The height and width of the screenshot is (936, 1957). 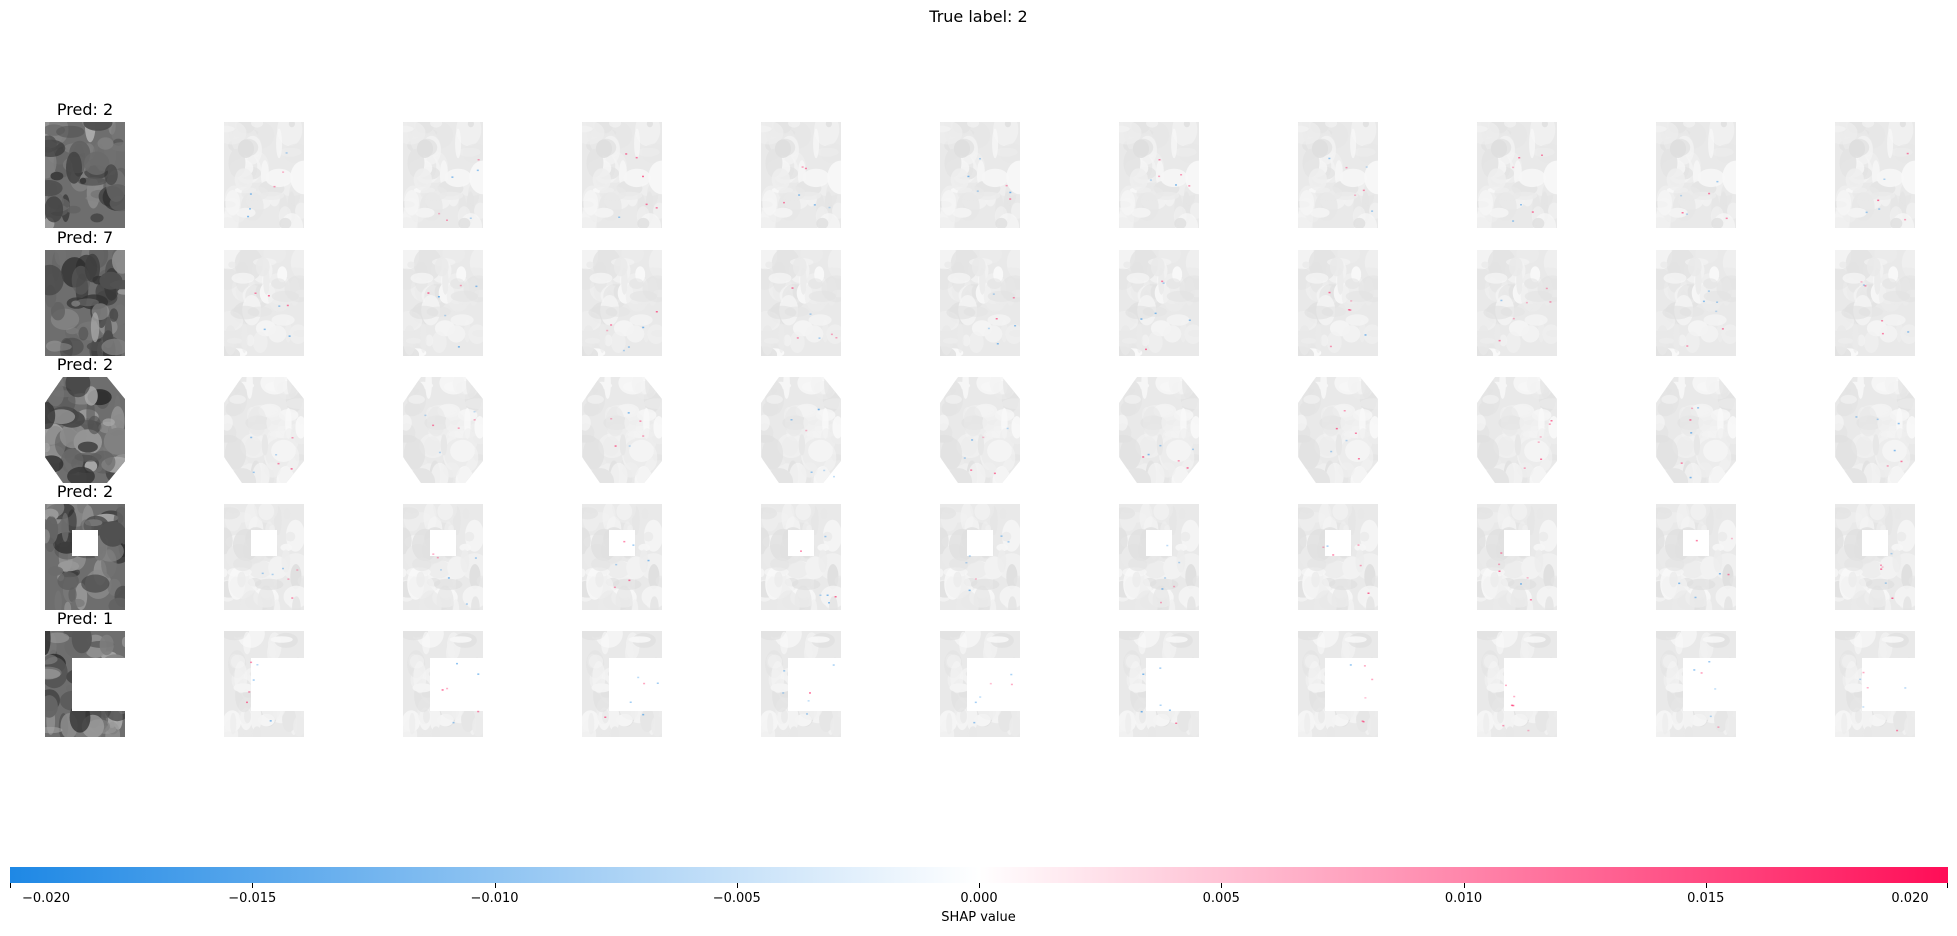 What do you see at coordinates (85, 237) in the screenshot?
I see `row-pred-title: Pred: 7` at bounding box center [85, 237].